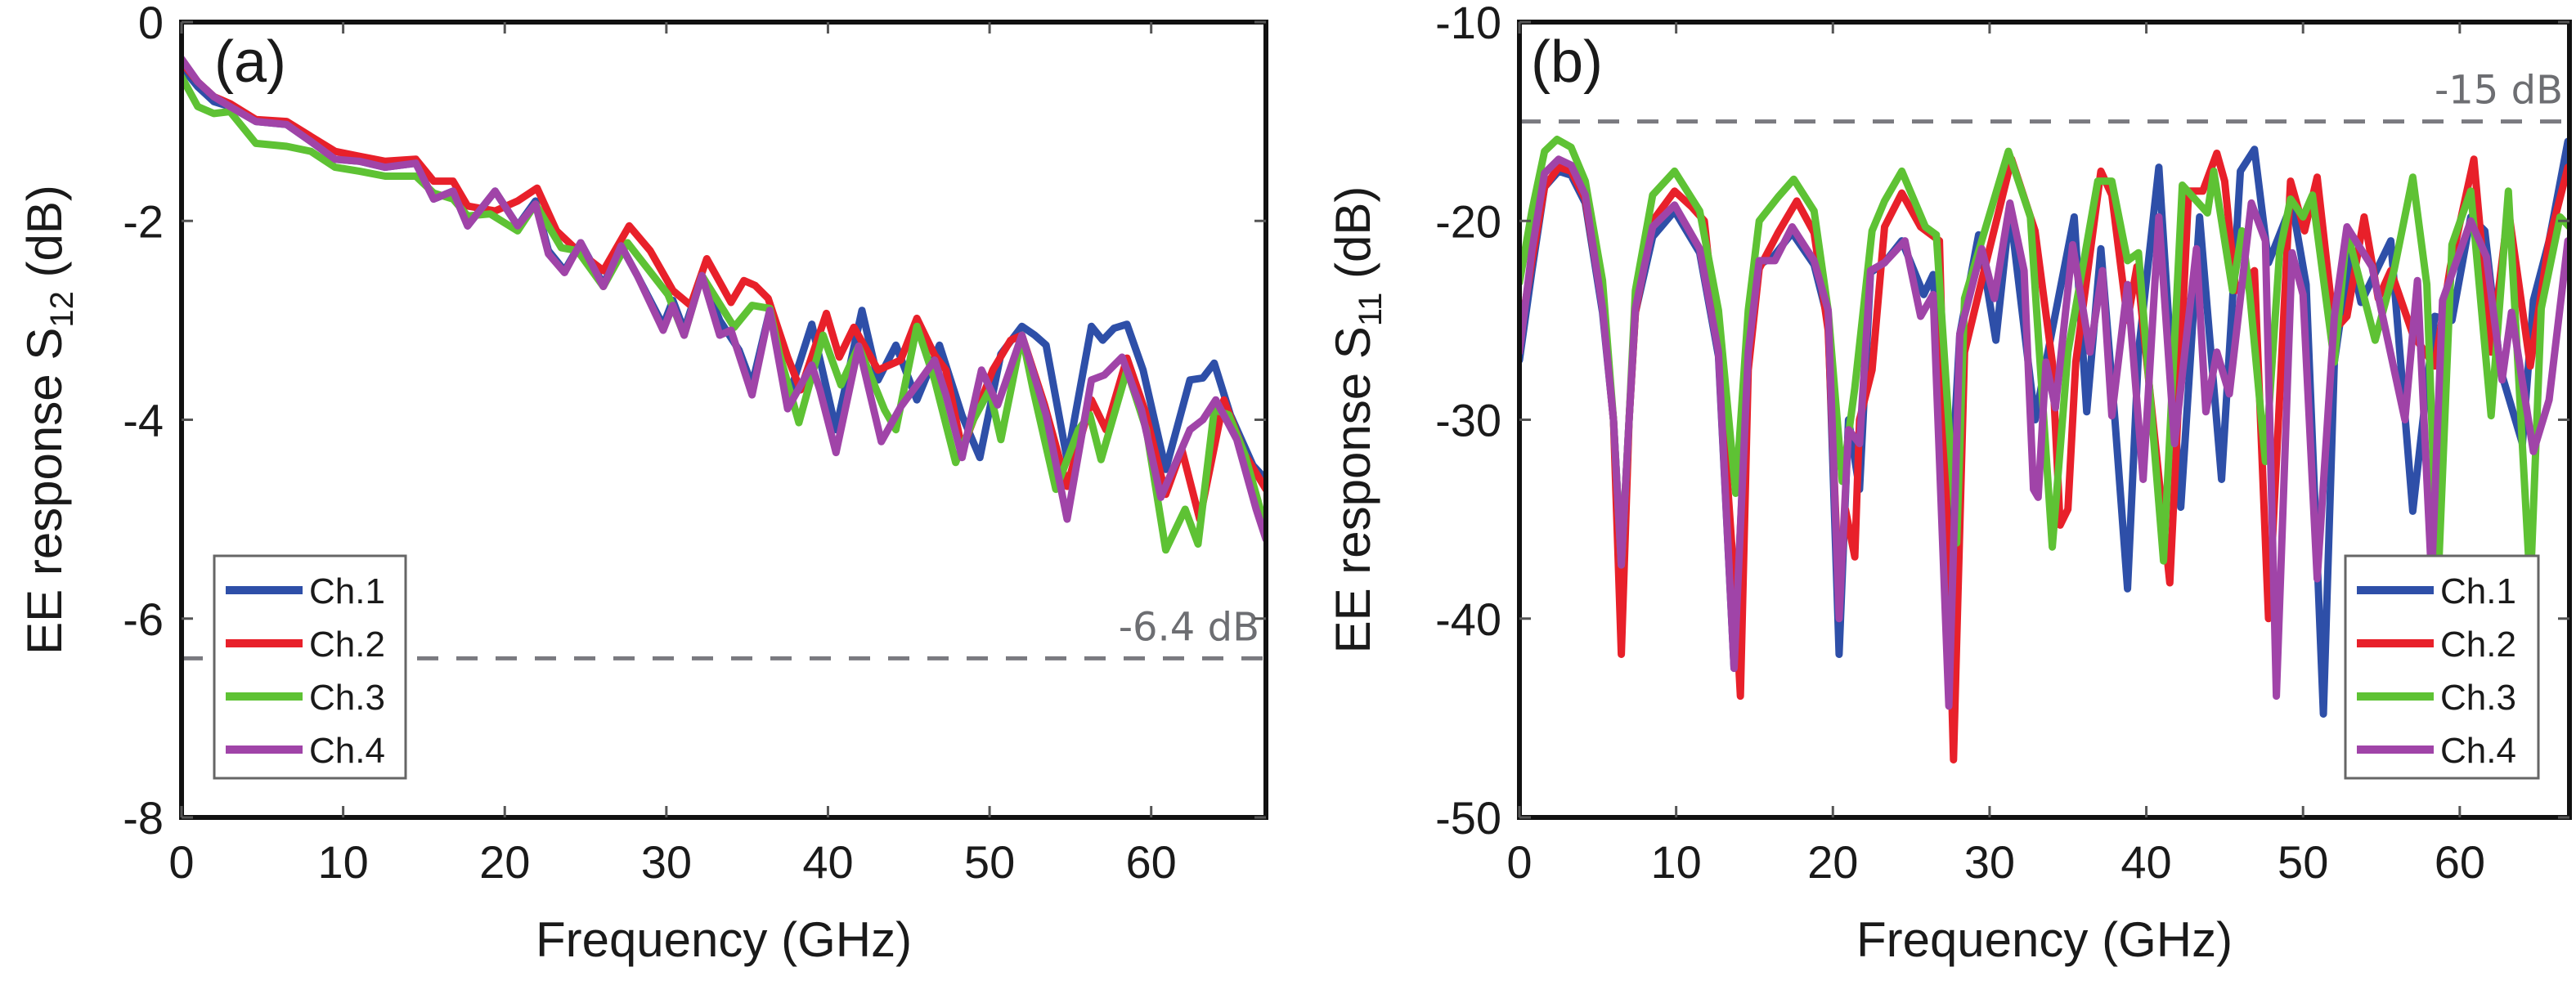 Image resolution: width=2576 pixels, height=994 pixels. I want to click on panel-a-y-axis-label: EE response S12 (dB), so click(48, 420).